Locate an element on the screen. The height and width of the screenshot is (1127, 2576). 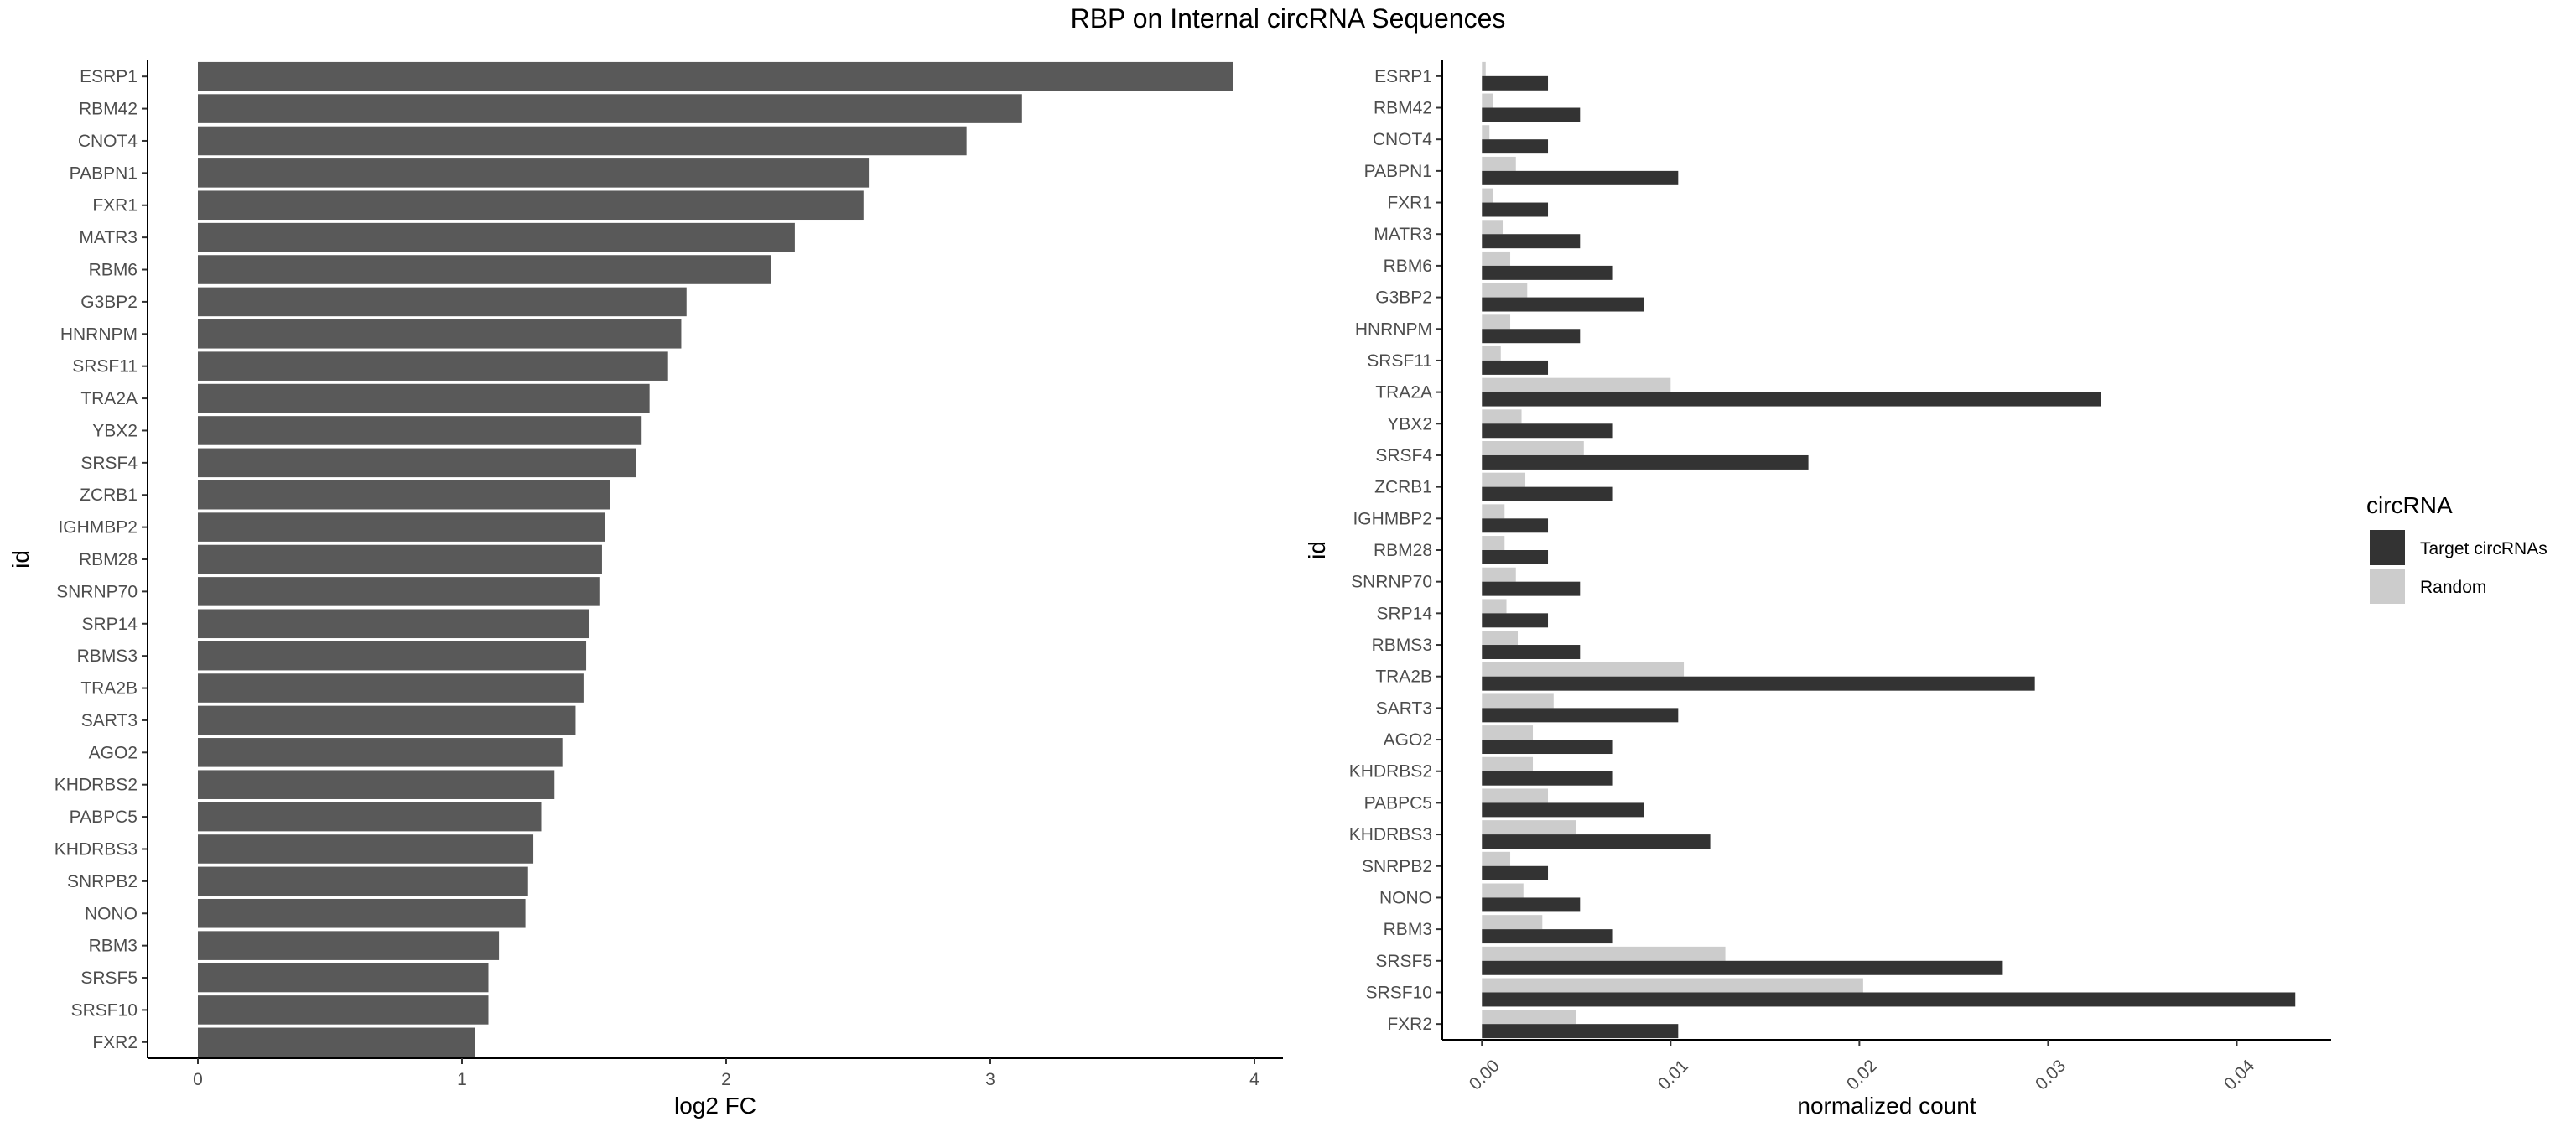
x-tick-label: 0.04 is located at coordinates (2239, 1074).